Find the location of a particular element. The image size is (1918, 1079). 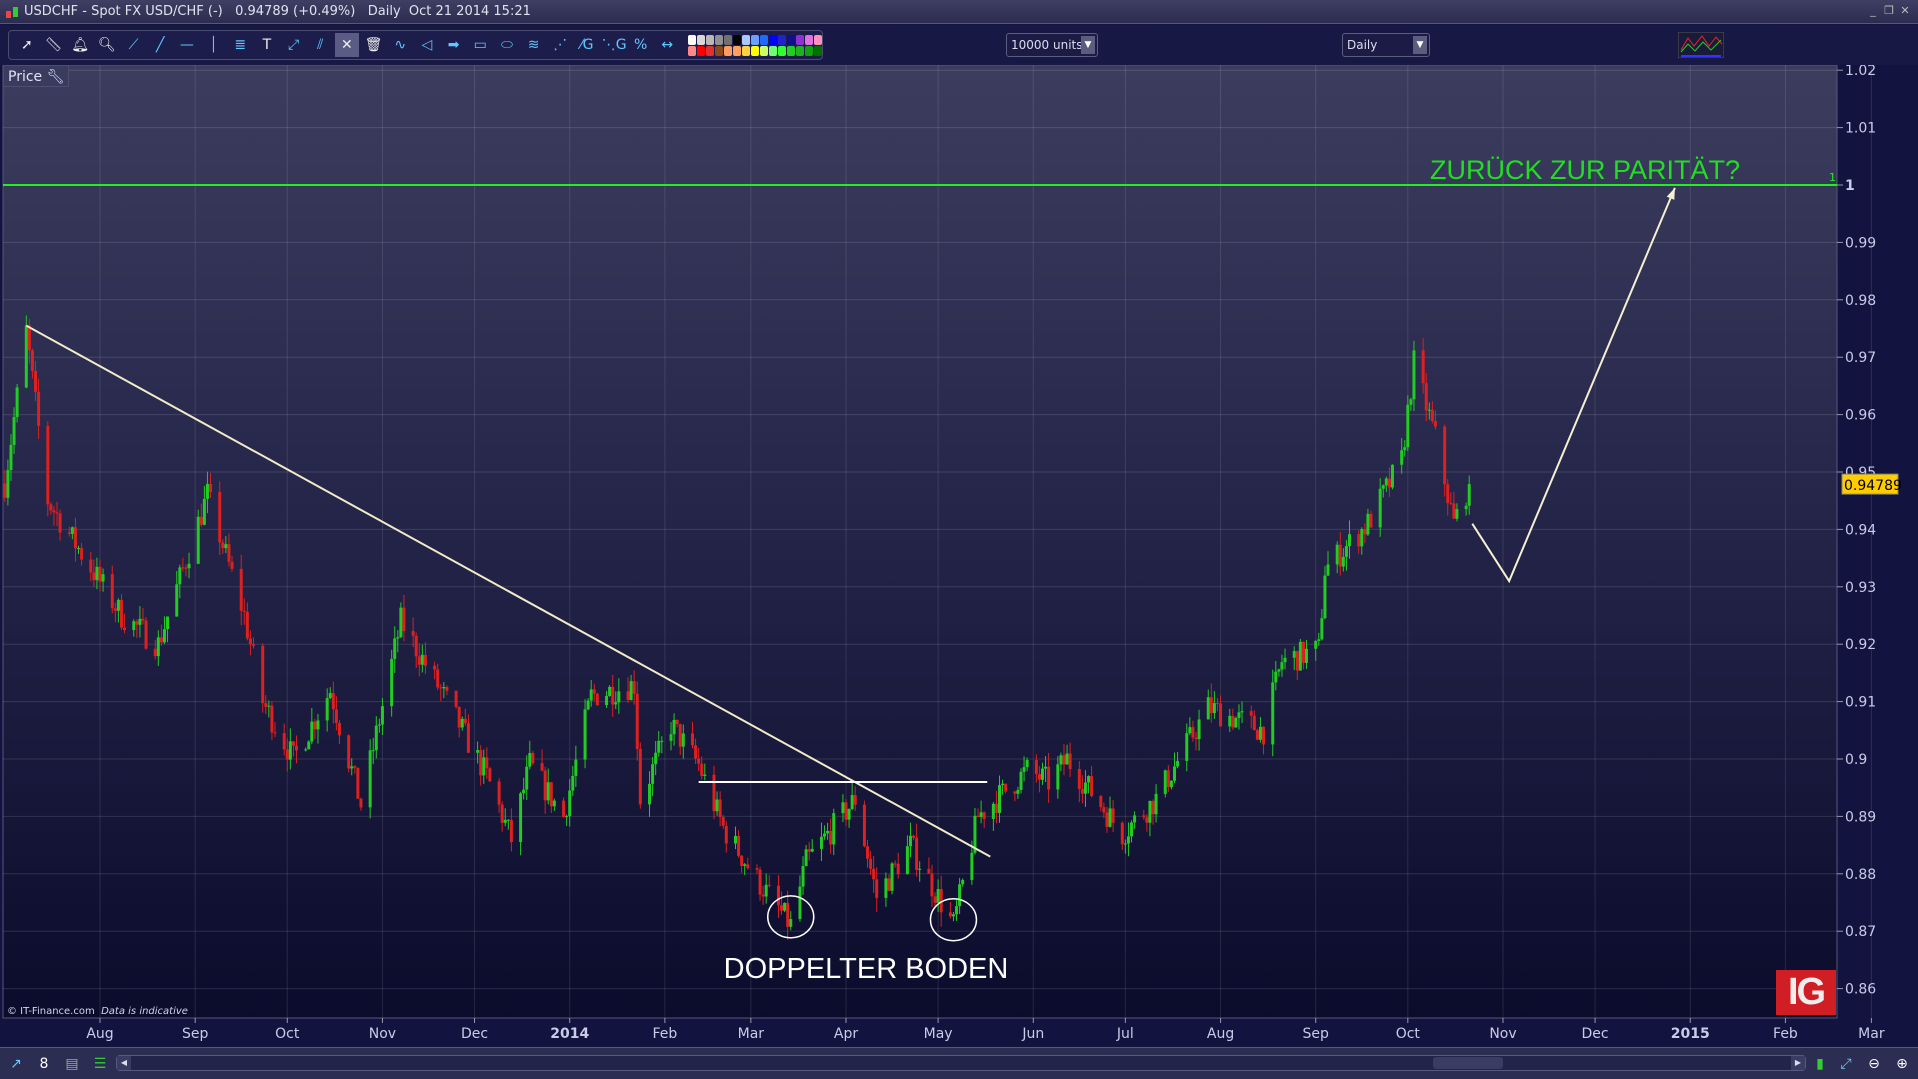

x-tick-label: Jul is located at coordinates (1125, 1034).